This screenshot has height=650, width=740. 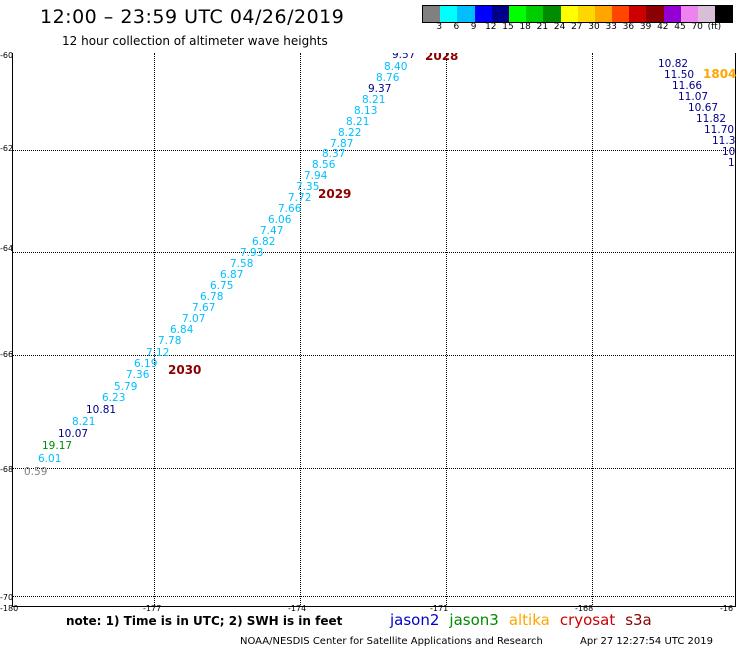 I want to click on color-scale-label: 6, so click(x=456, y=27).